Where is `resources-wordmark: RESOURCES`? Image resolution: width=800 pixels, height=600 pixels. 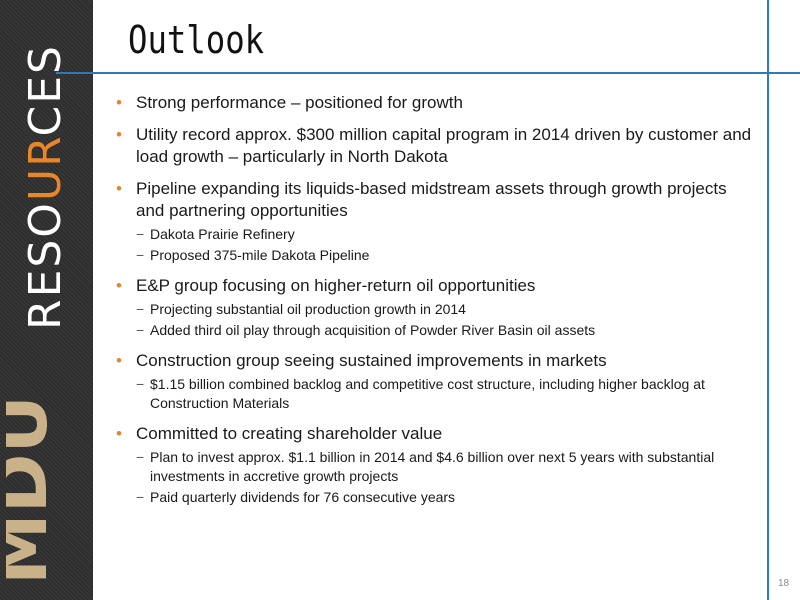
resources-wordmark: RESOURCES is located at coordinates (45, 187).